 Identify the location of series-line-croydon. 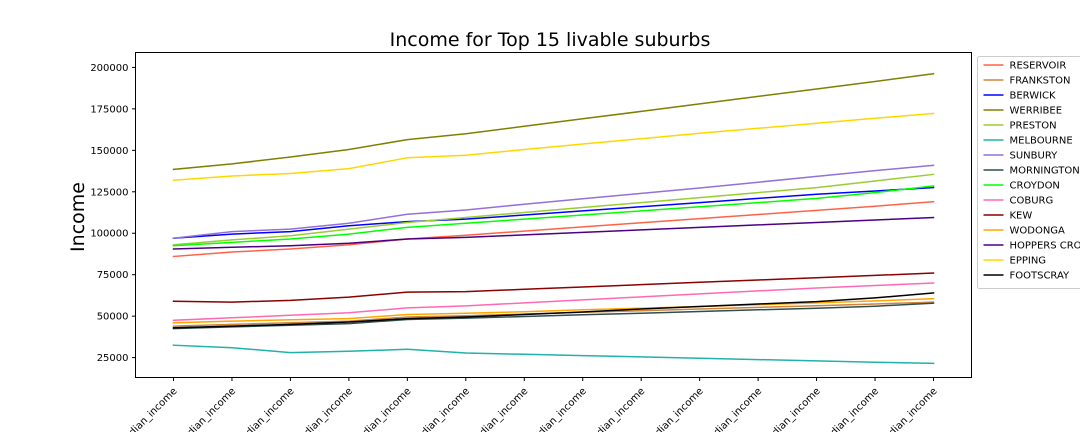
(553, 216).